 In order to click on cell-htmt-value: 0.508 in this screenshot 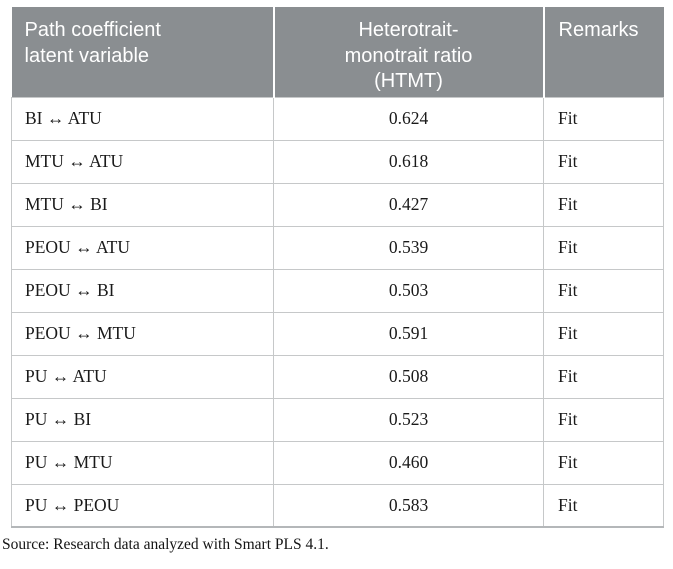, I will do `click(408, 376)`.